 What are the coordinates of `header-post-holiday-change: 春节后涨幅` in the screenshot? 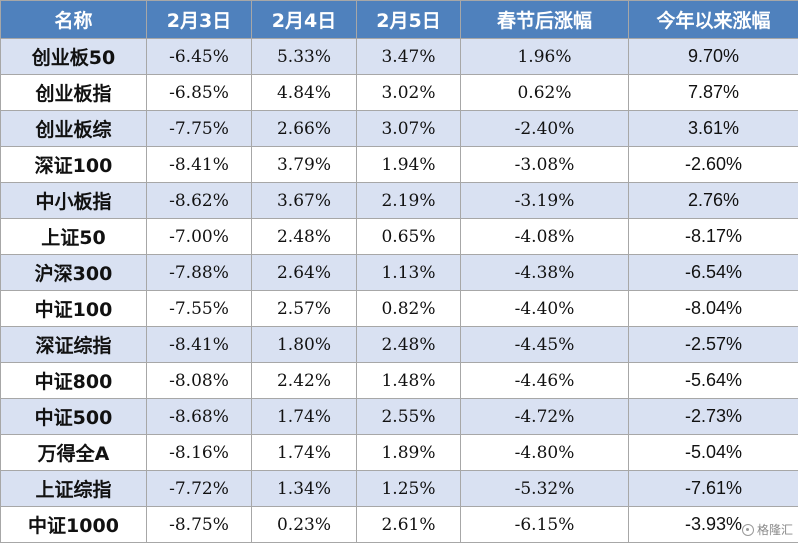 It's located at (545, 20).